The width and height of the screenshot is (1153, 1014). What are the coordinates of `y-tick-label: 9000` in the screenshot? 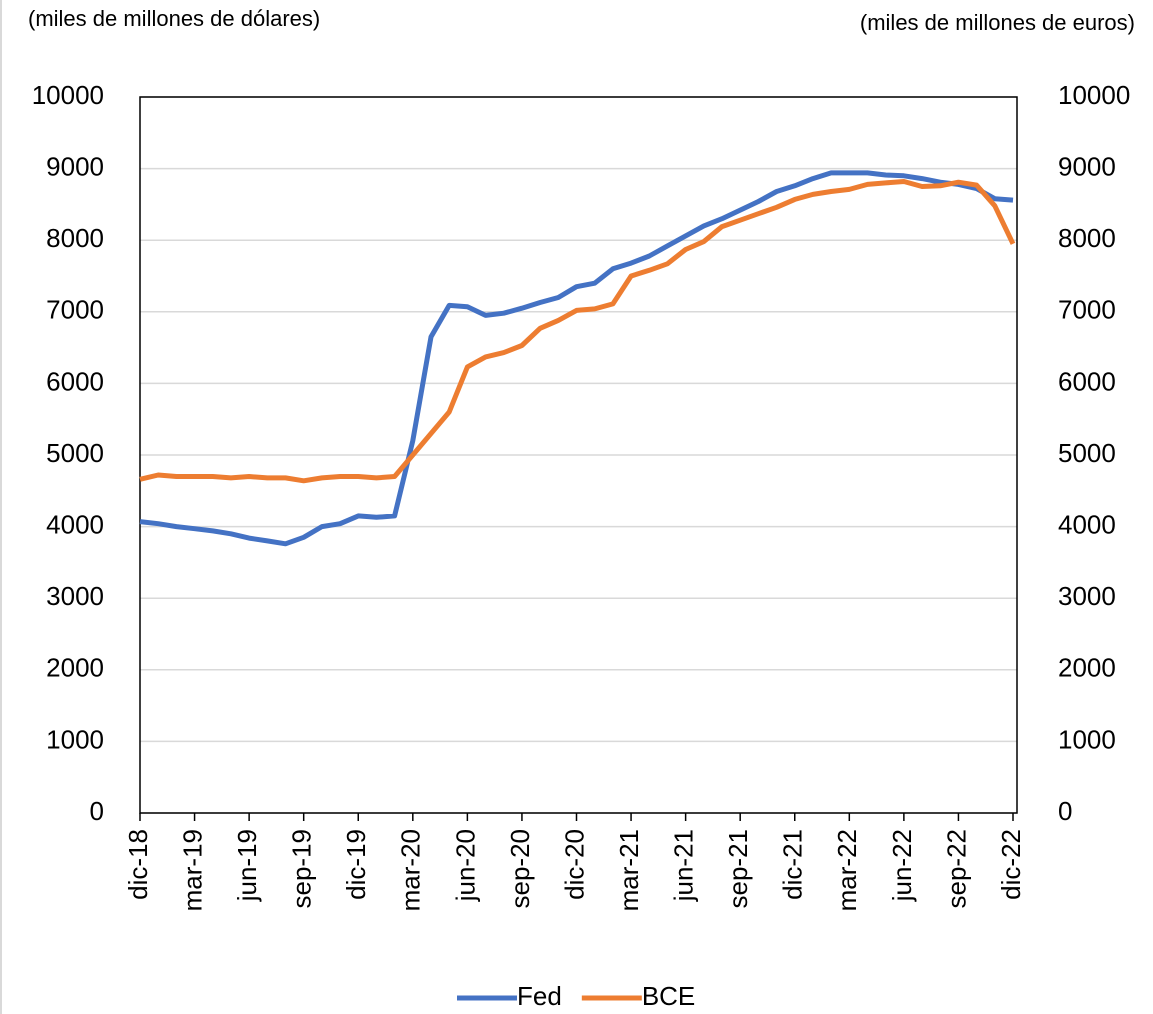 It's located at (75, 166).